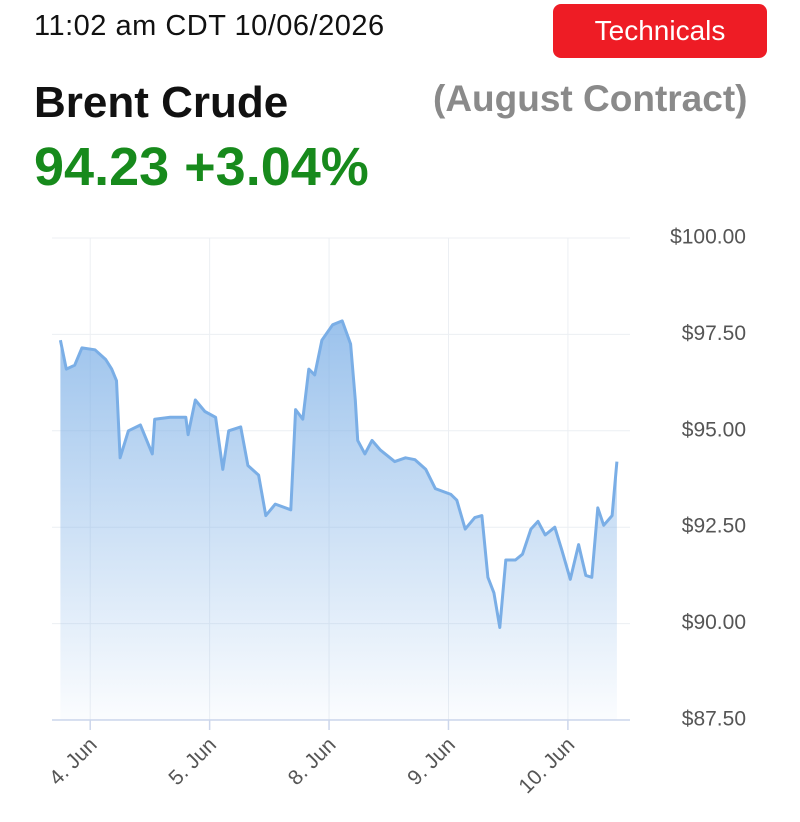  What do you see at coordinates (660, 31) in the screenshot?
I see `technicals-button: Technicals` at bounding box center [660, 31].